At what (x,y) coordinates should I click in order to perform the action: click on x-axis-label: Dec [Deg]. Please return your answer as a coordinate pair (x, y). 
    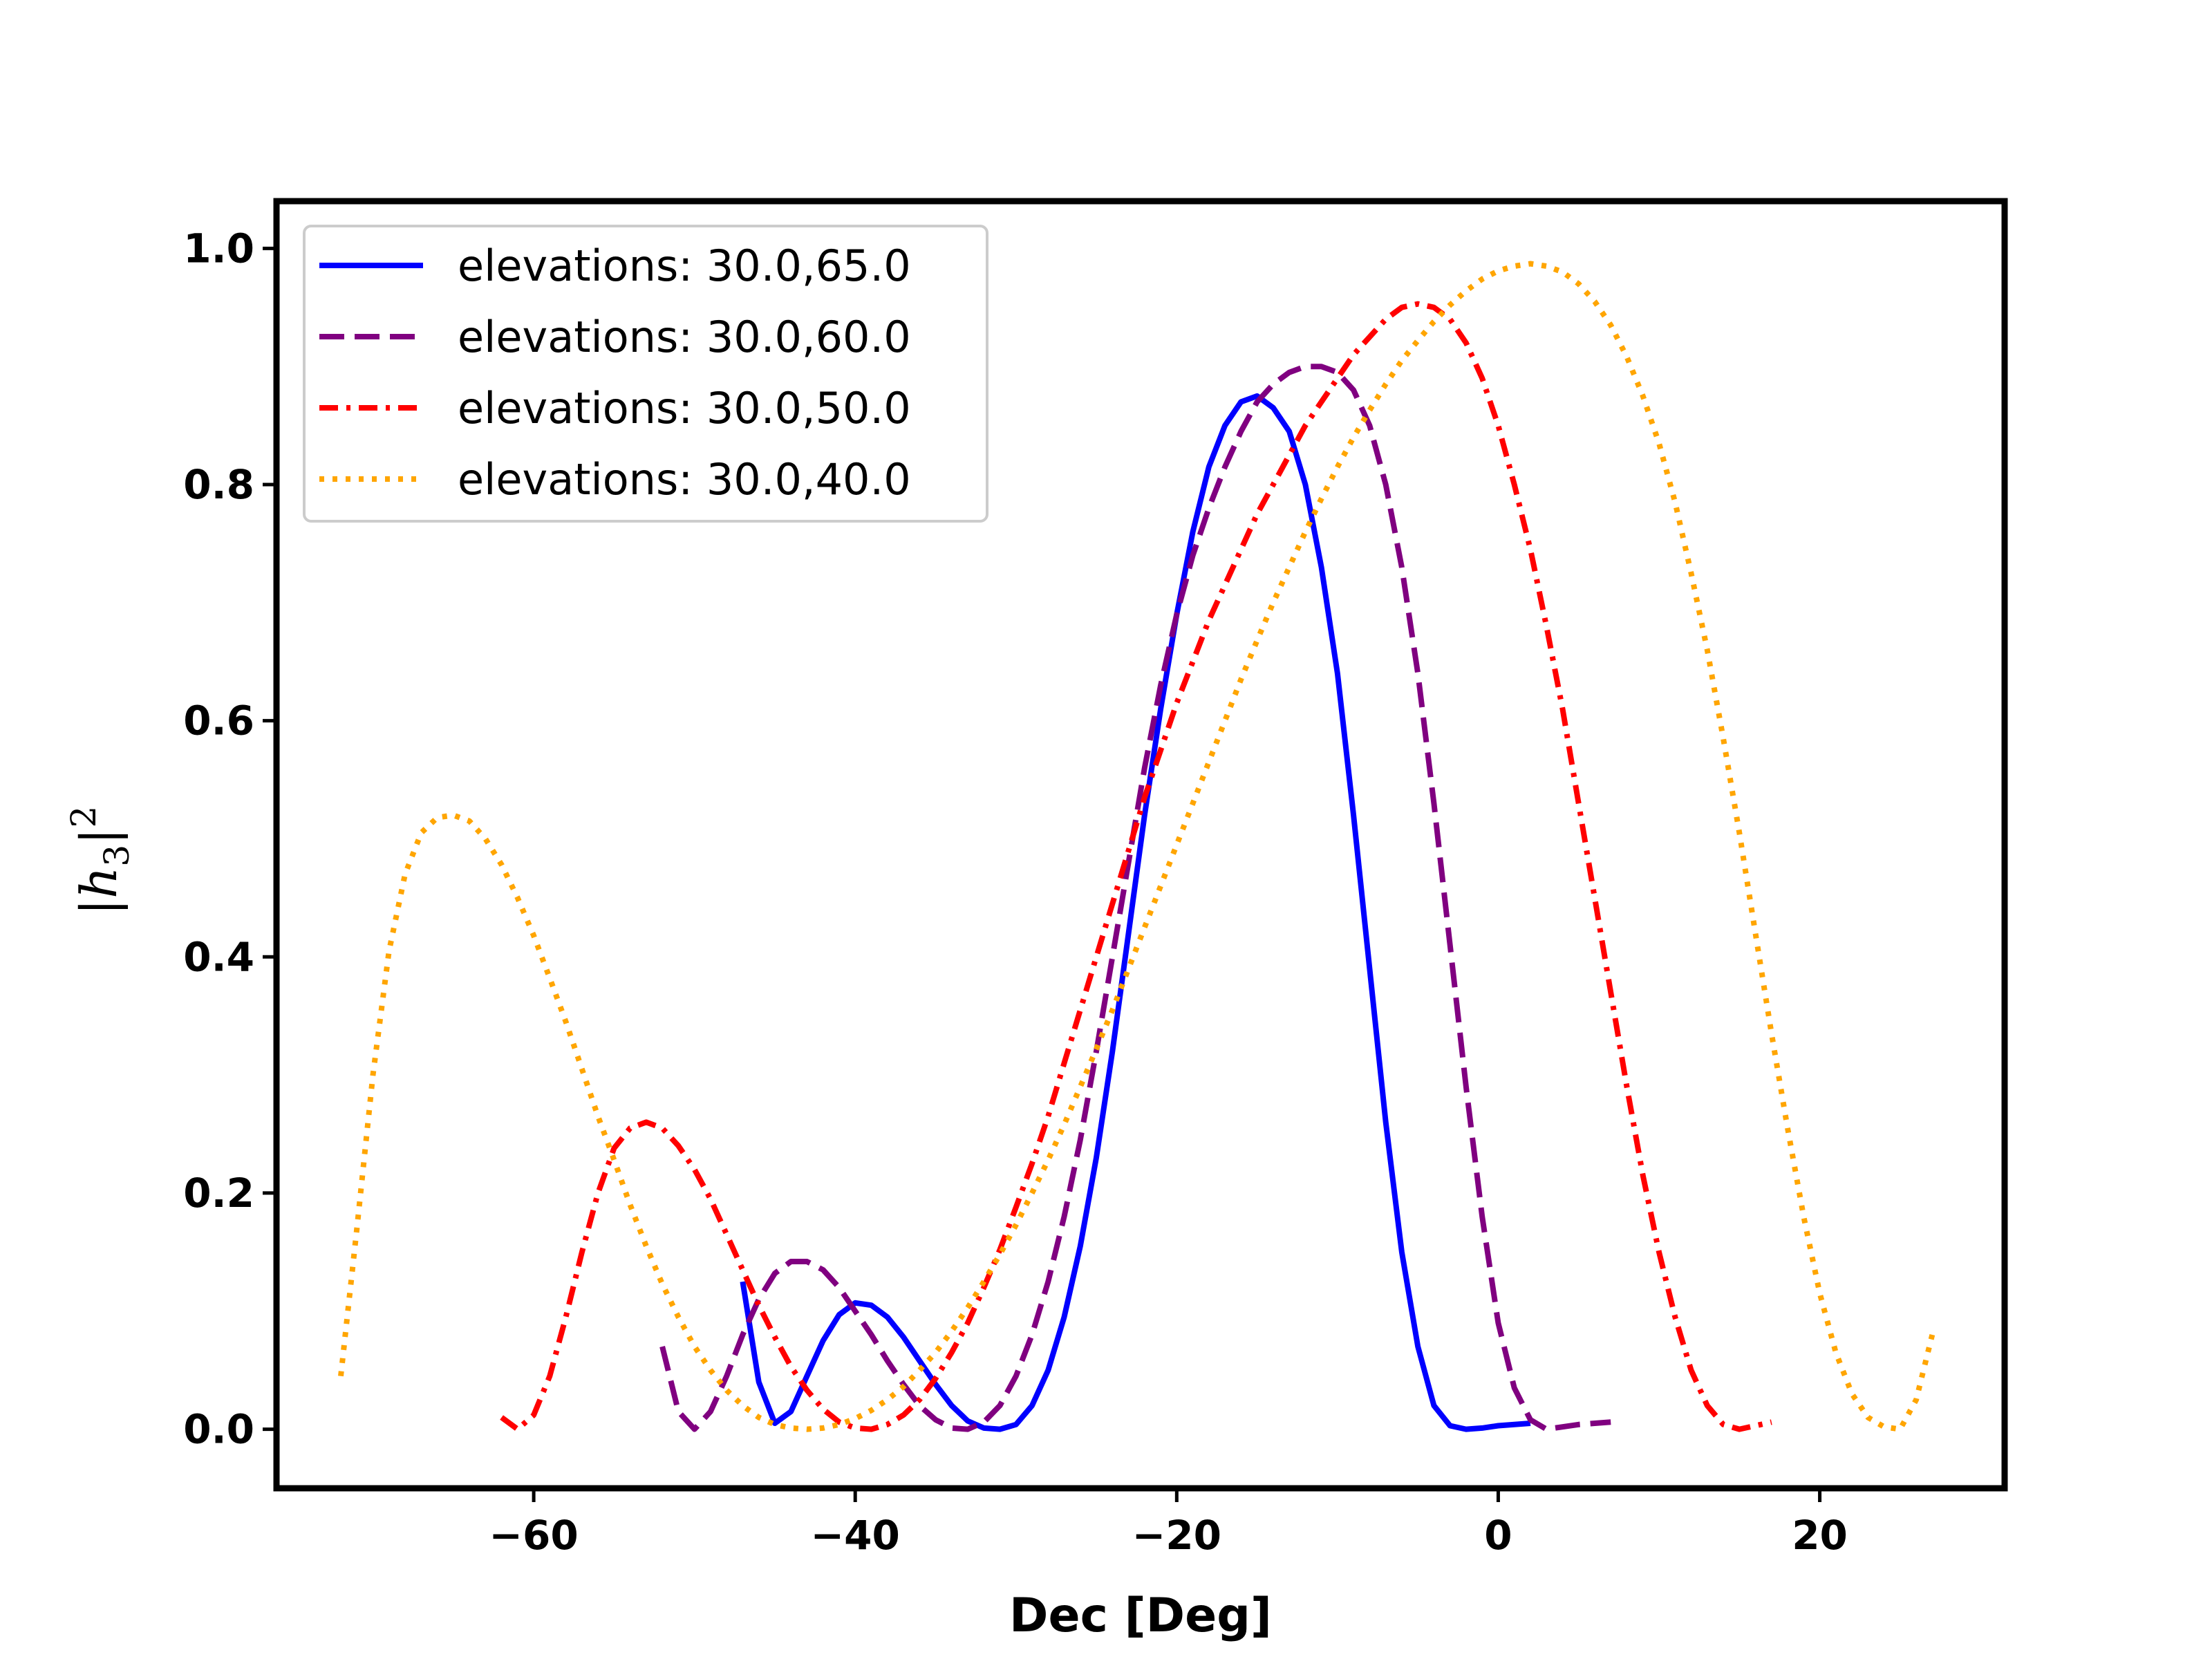
    Looking at the image, I should click on (1140, 1615).